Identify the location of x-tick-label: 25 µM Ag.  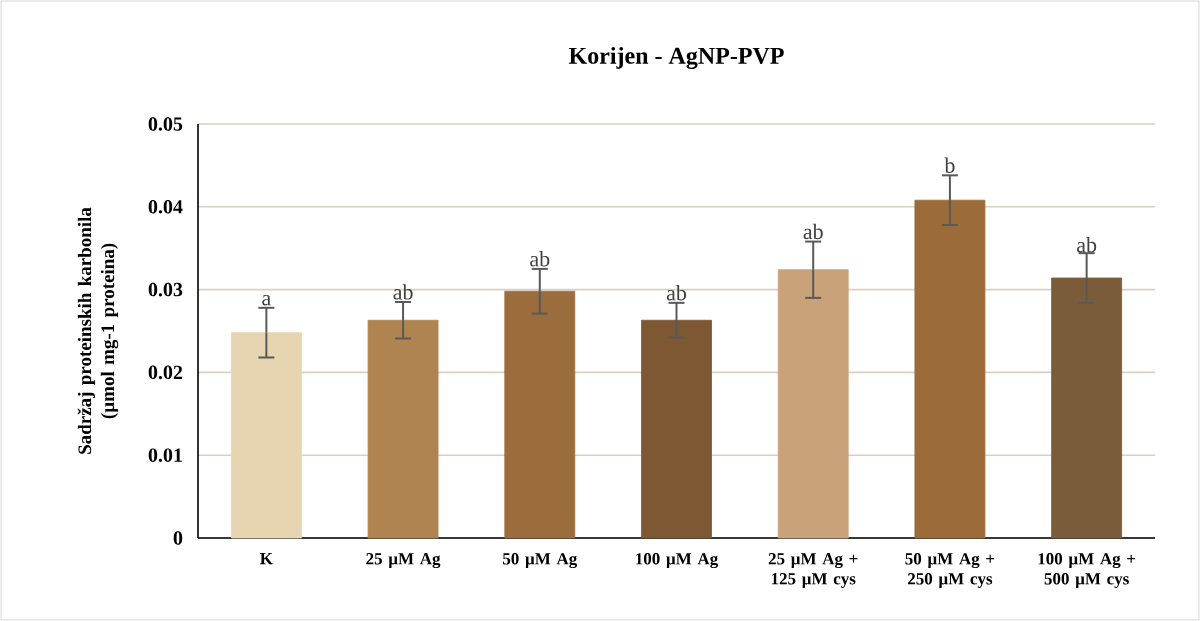
(403, 561).